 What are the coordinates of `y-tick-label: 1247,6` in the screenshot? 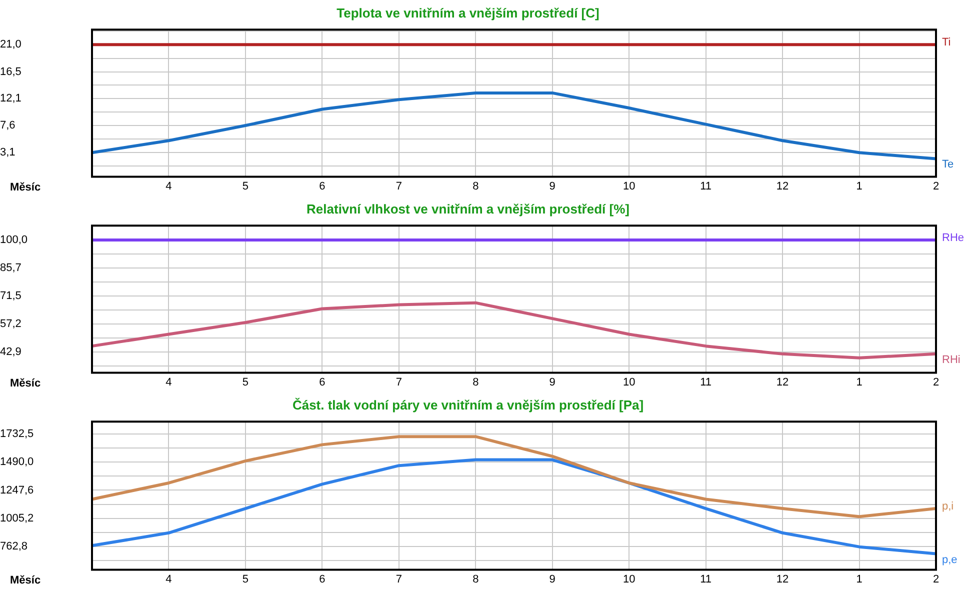 It's located at (17, 490).